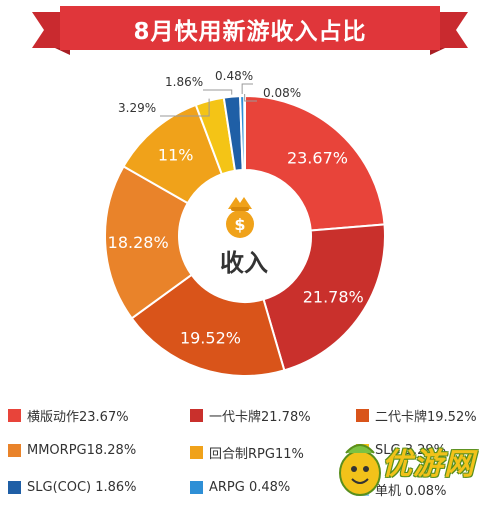  What do you see at coordinates (428, 464) in the screenshot?
I see `watermark-text: 优游网` at bounding box center [428, 464].